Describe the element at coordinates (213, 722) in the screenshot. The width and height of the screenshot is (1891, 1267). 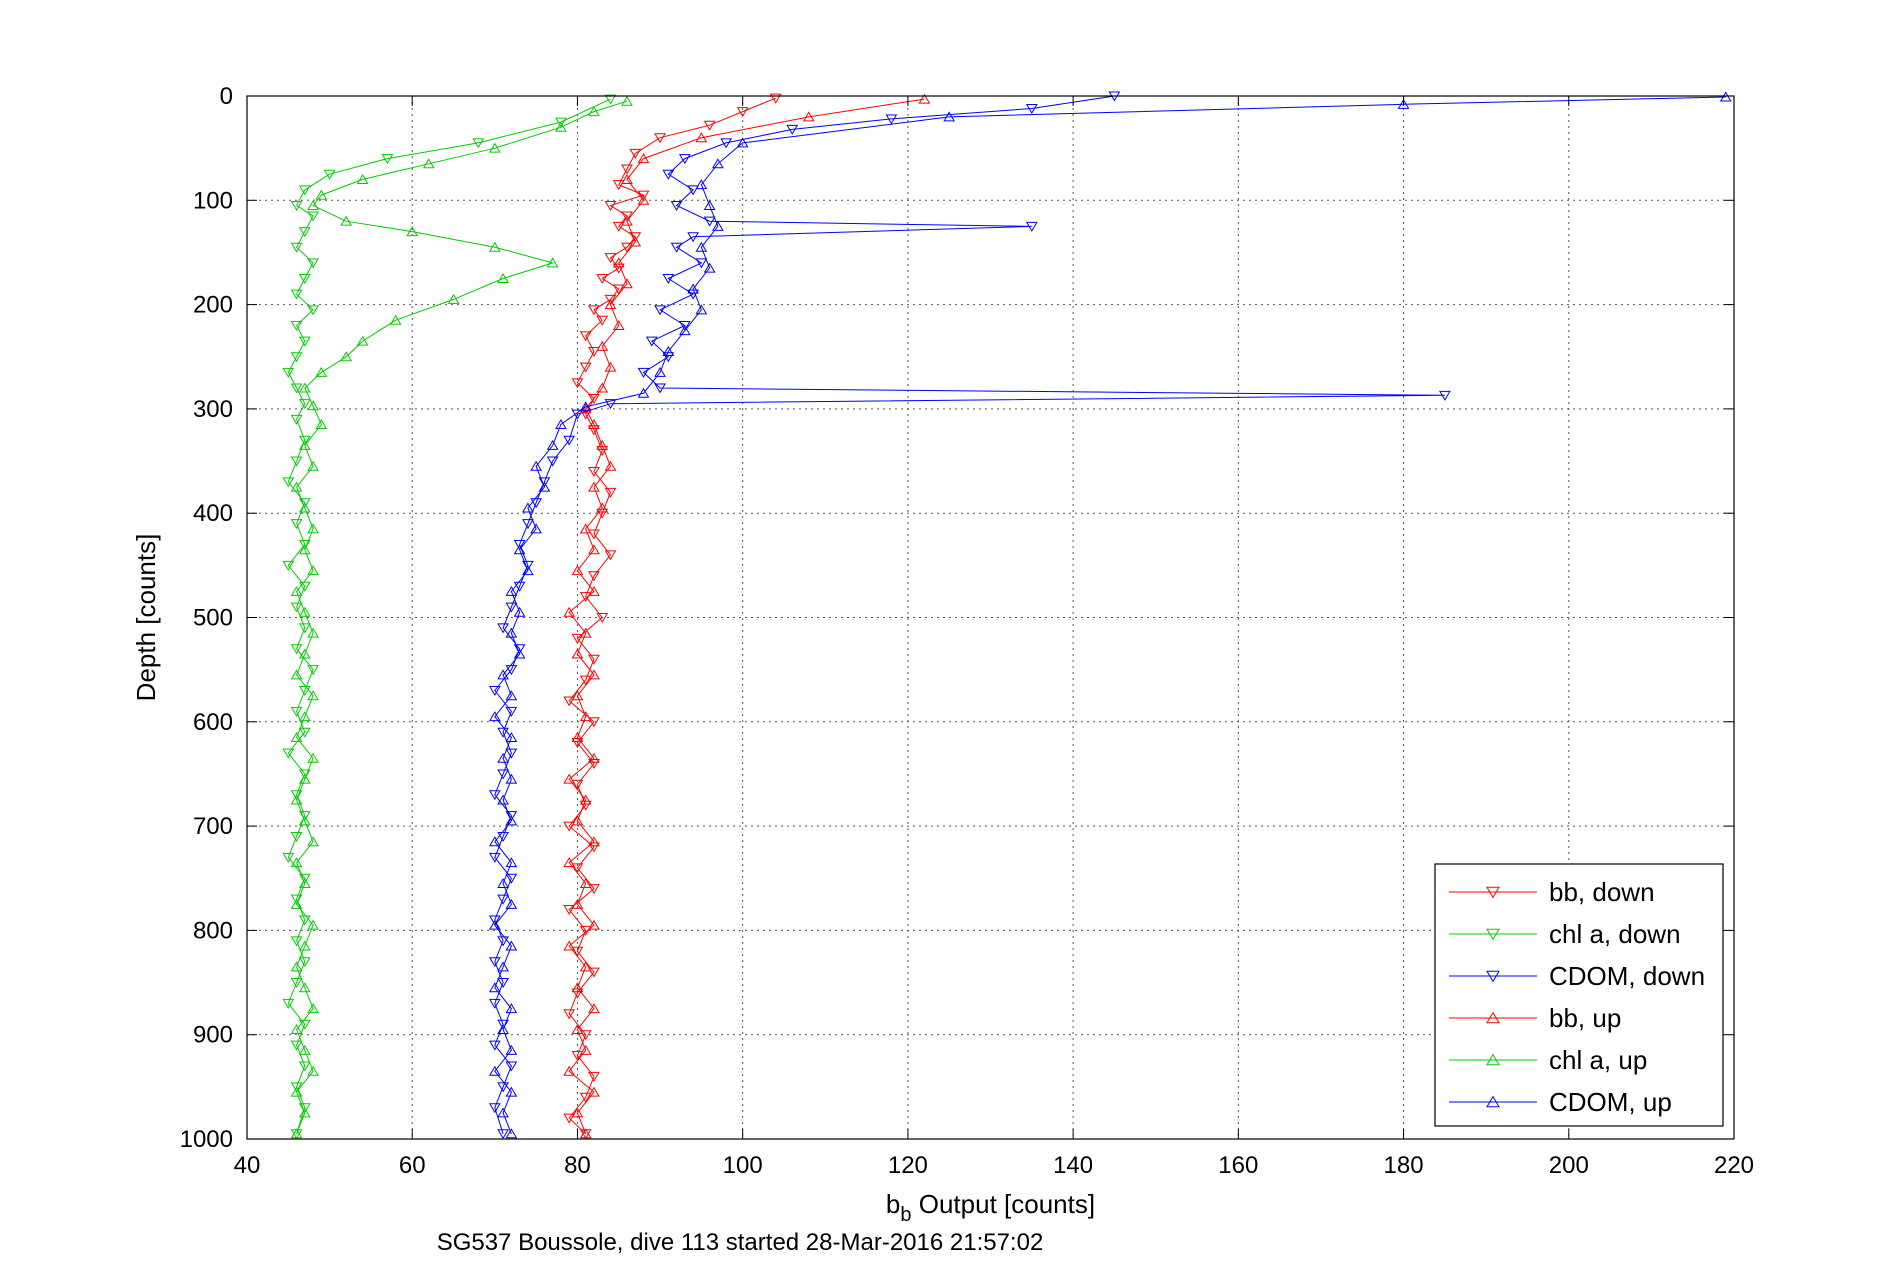
I see `y-tick-label: 600` at that location.